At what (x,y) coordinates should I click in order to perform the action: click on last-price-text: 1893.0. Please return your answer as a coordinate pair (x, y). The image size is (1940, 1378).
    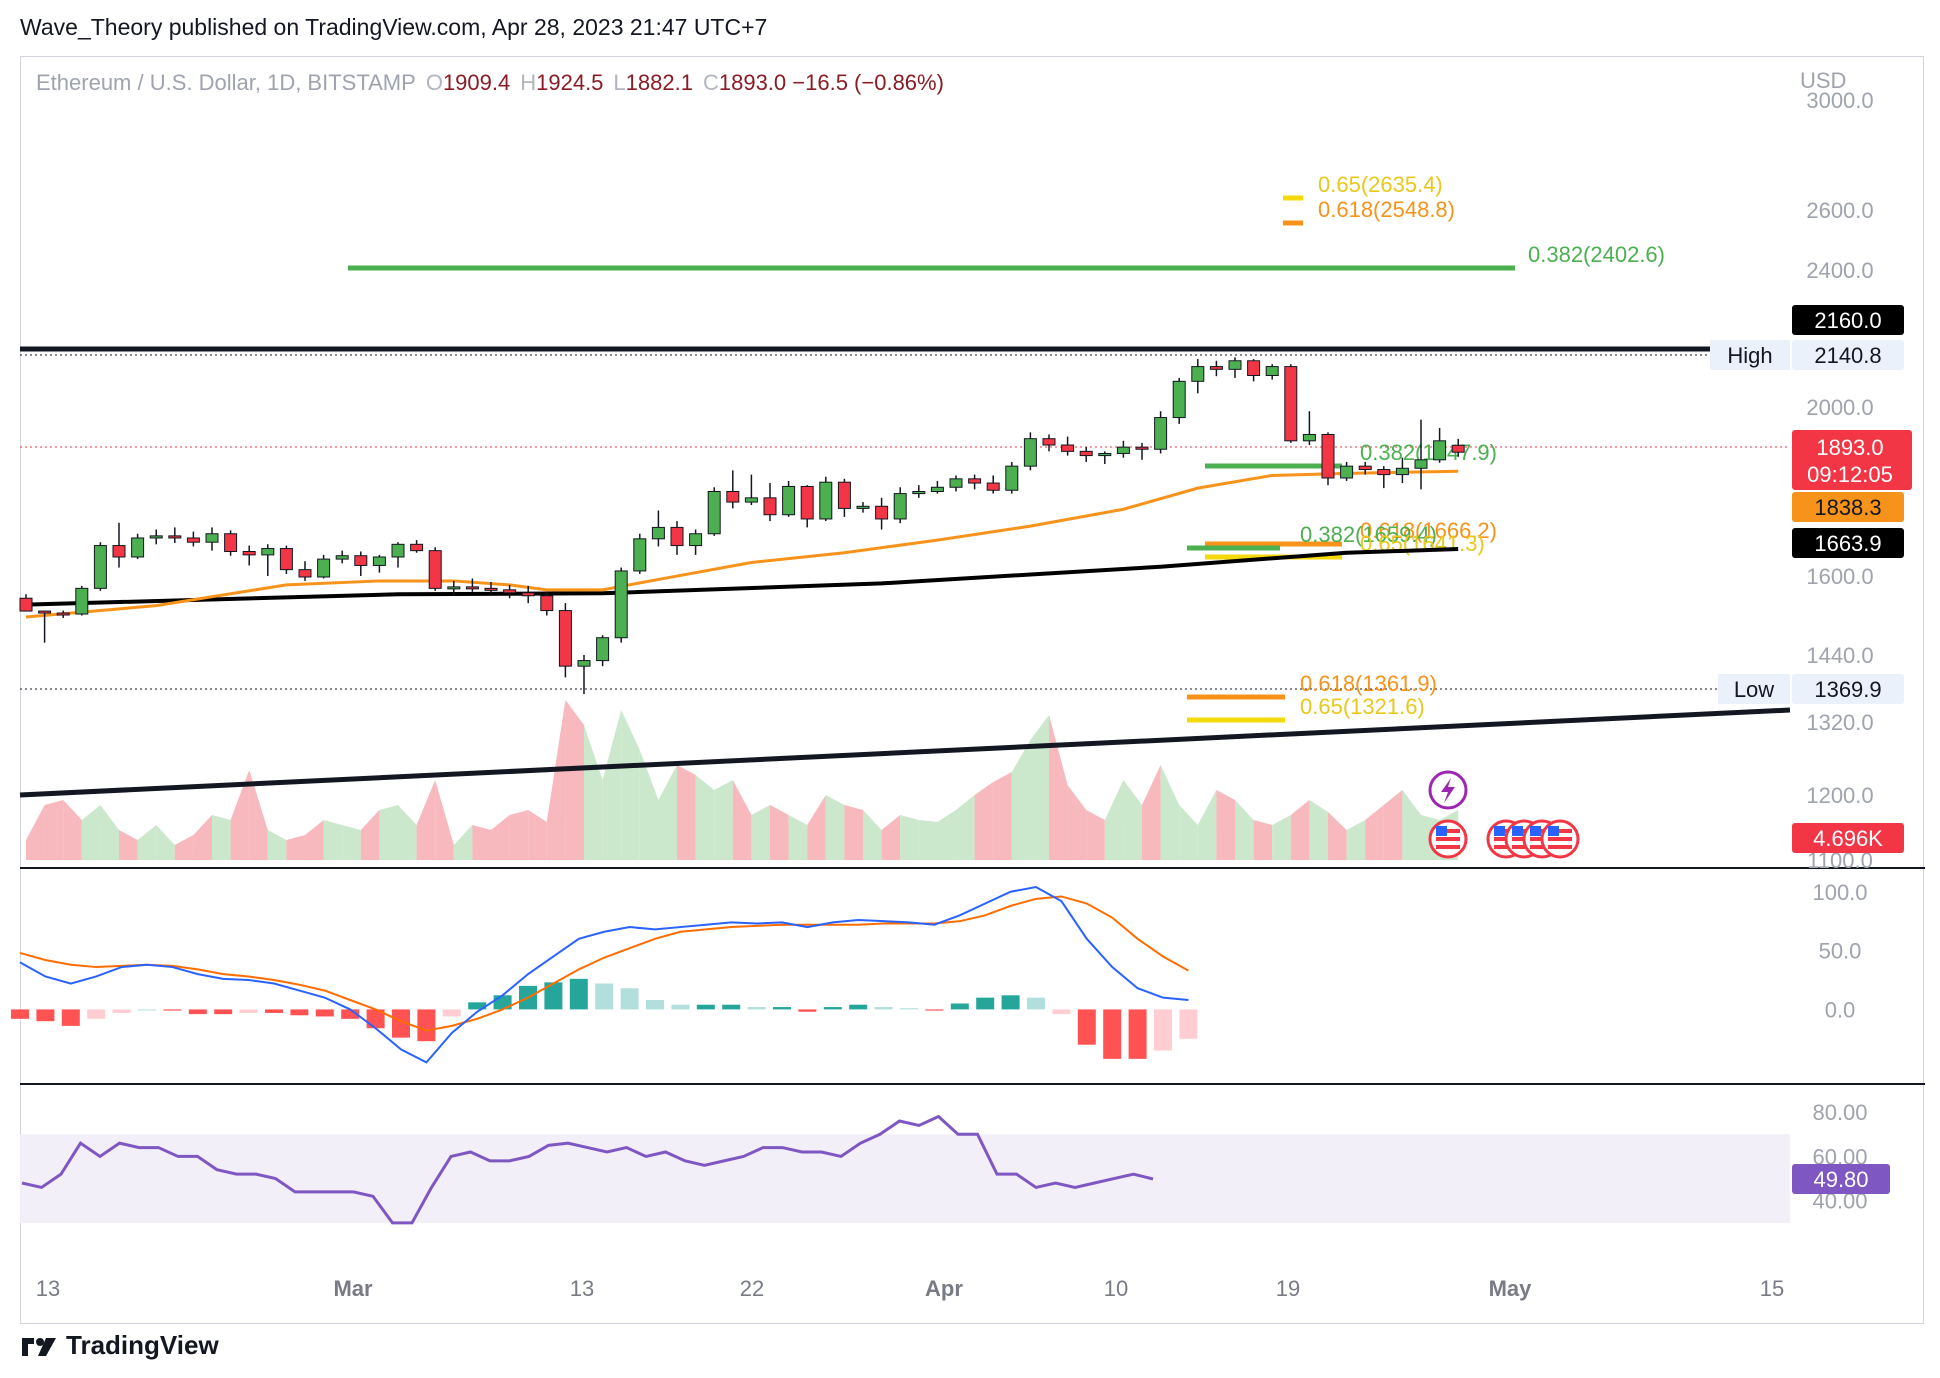
    Looking at the image, I should click on (1849, 447).